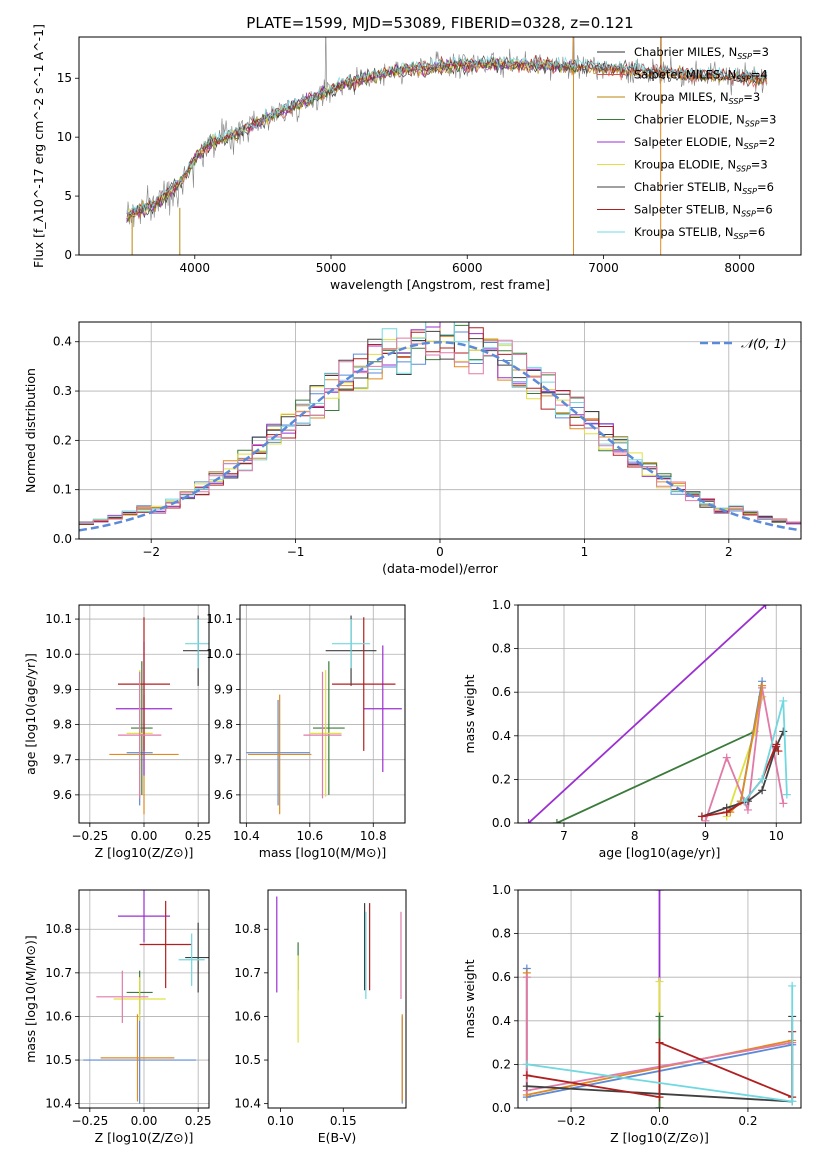 Image resolution: width=819 pixels, height=1170 pixels. What do you see at coordinates (280, 1121) in the screenshot?
I see `x-tick-label: 0.10` at bounding box center [280, 1121].